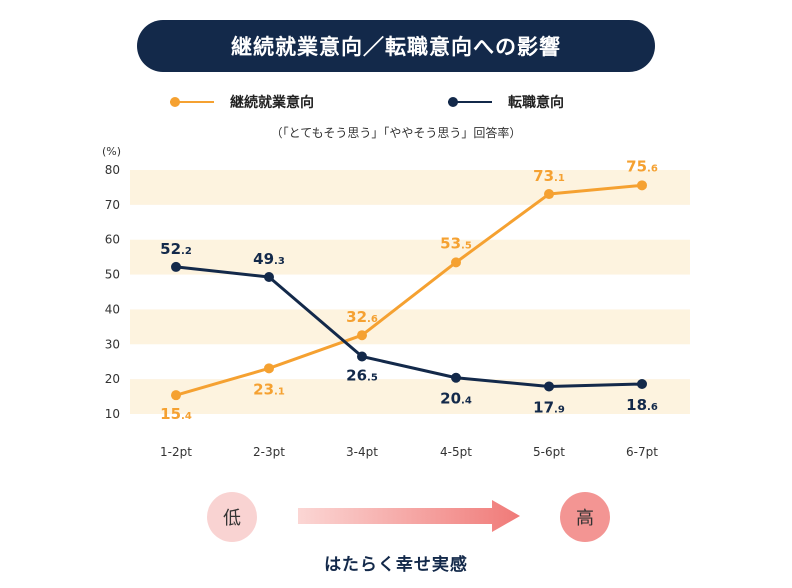 This screenshot has height=588, width=792. I want to click on chart-title: 継続就業意向／転職意向への影響, so click(396, 46).